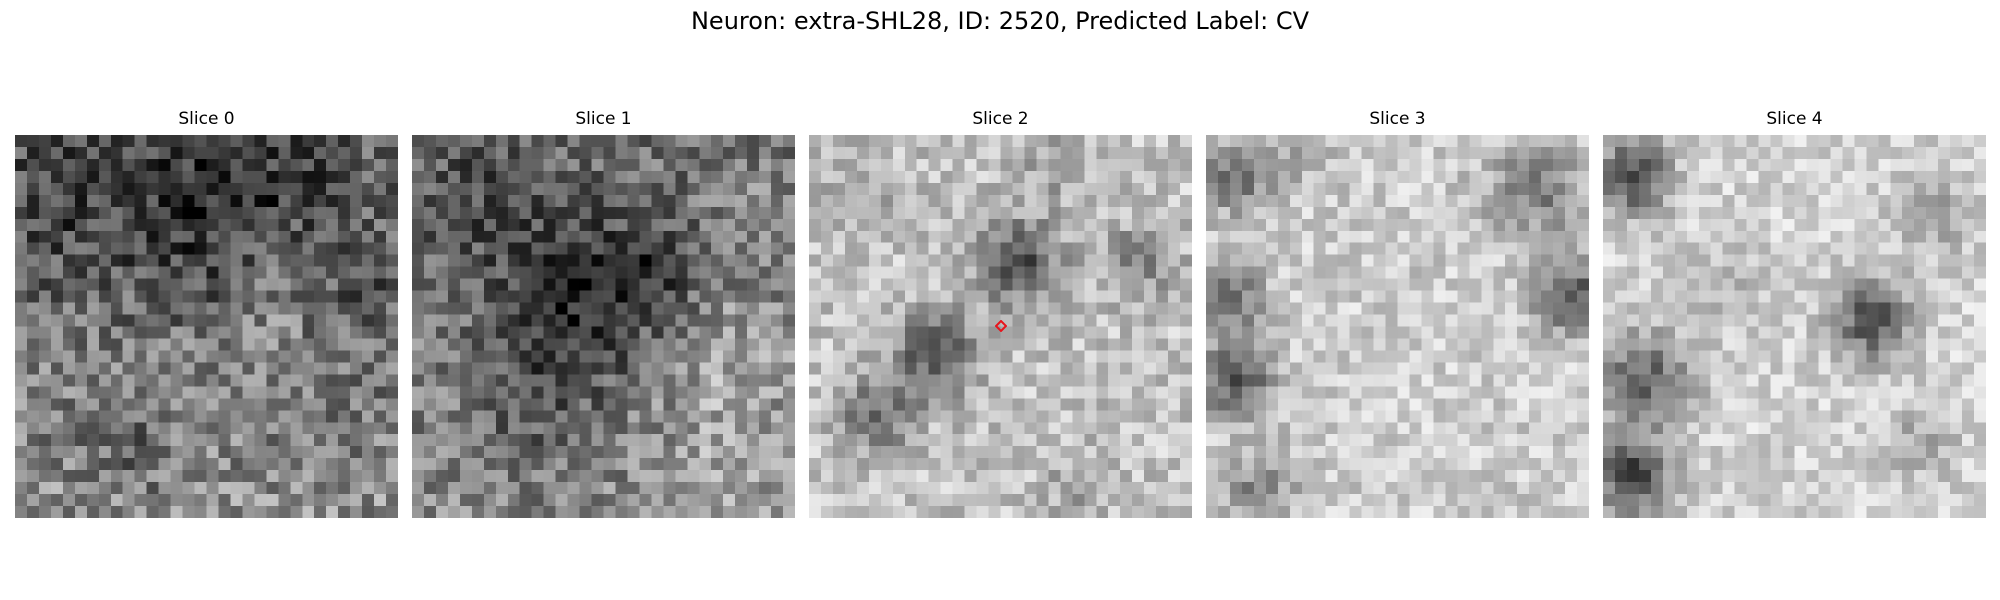  I want to click on slice-panel-1: Slice 1, so click(603, 313).